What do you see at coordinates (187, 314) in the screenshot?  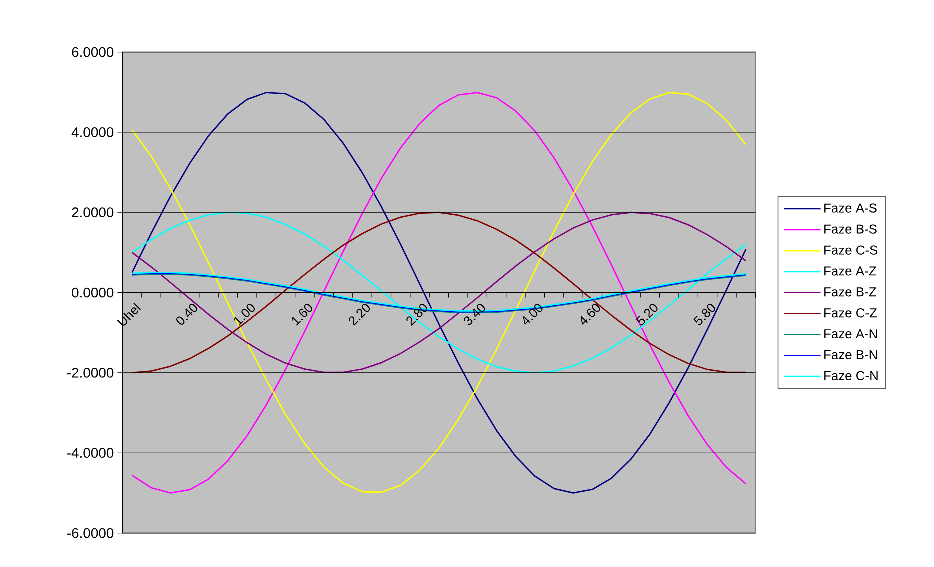 I see `x-tick-label: 0.40` at bounding box center [187, 314].